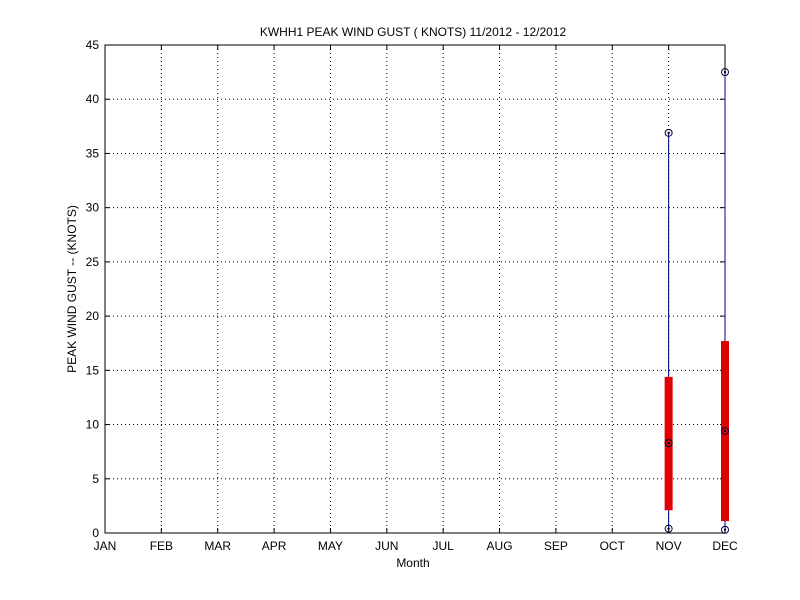 The image size is (800, 600). I want to click on box-series, so click(696, 301).